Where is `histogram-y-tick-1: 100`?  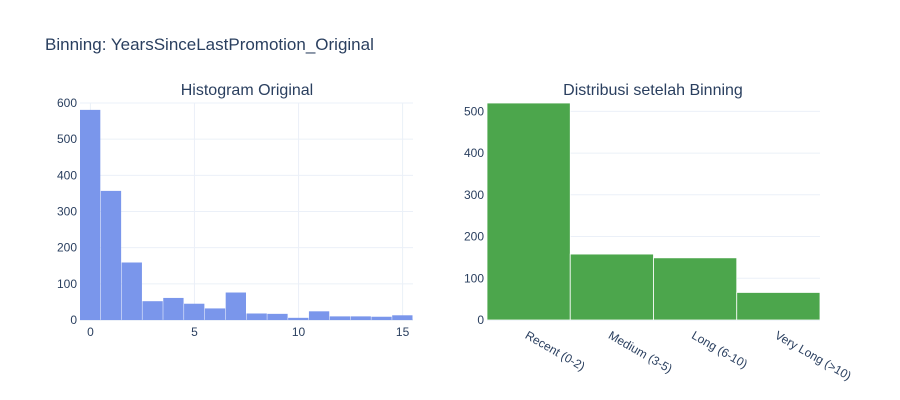 histogram-y-tick-1: 100 is located at coordinates (67, 284).